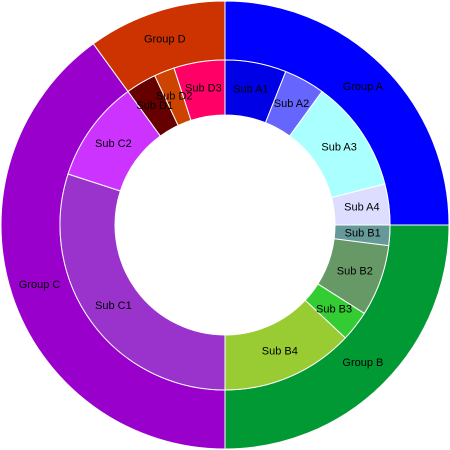 The image size is (450, 450). What do you see at coordinates (361, 208) in the screenshot?
I see `sub-label: Sub A4` at bounding box center [361, 208].